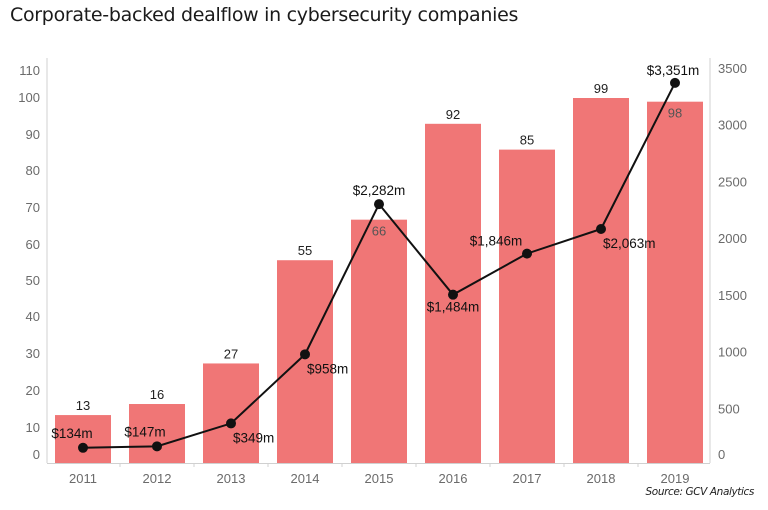 The image size is (768, 510). I want to click on right-tick-label: 2500, so click(732, 181).